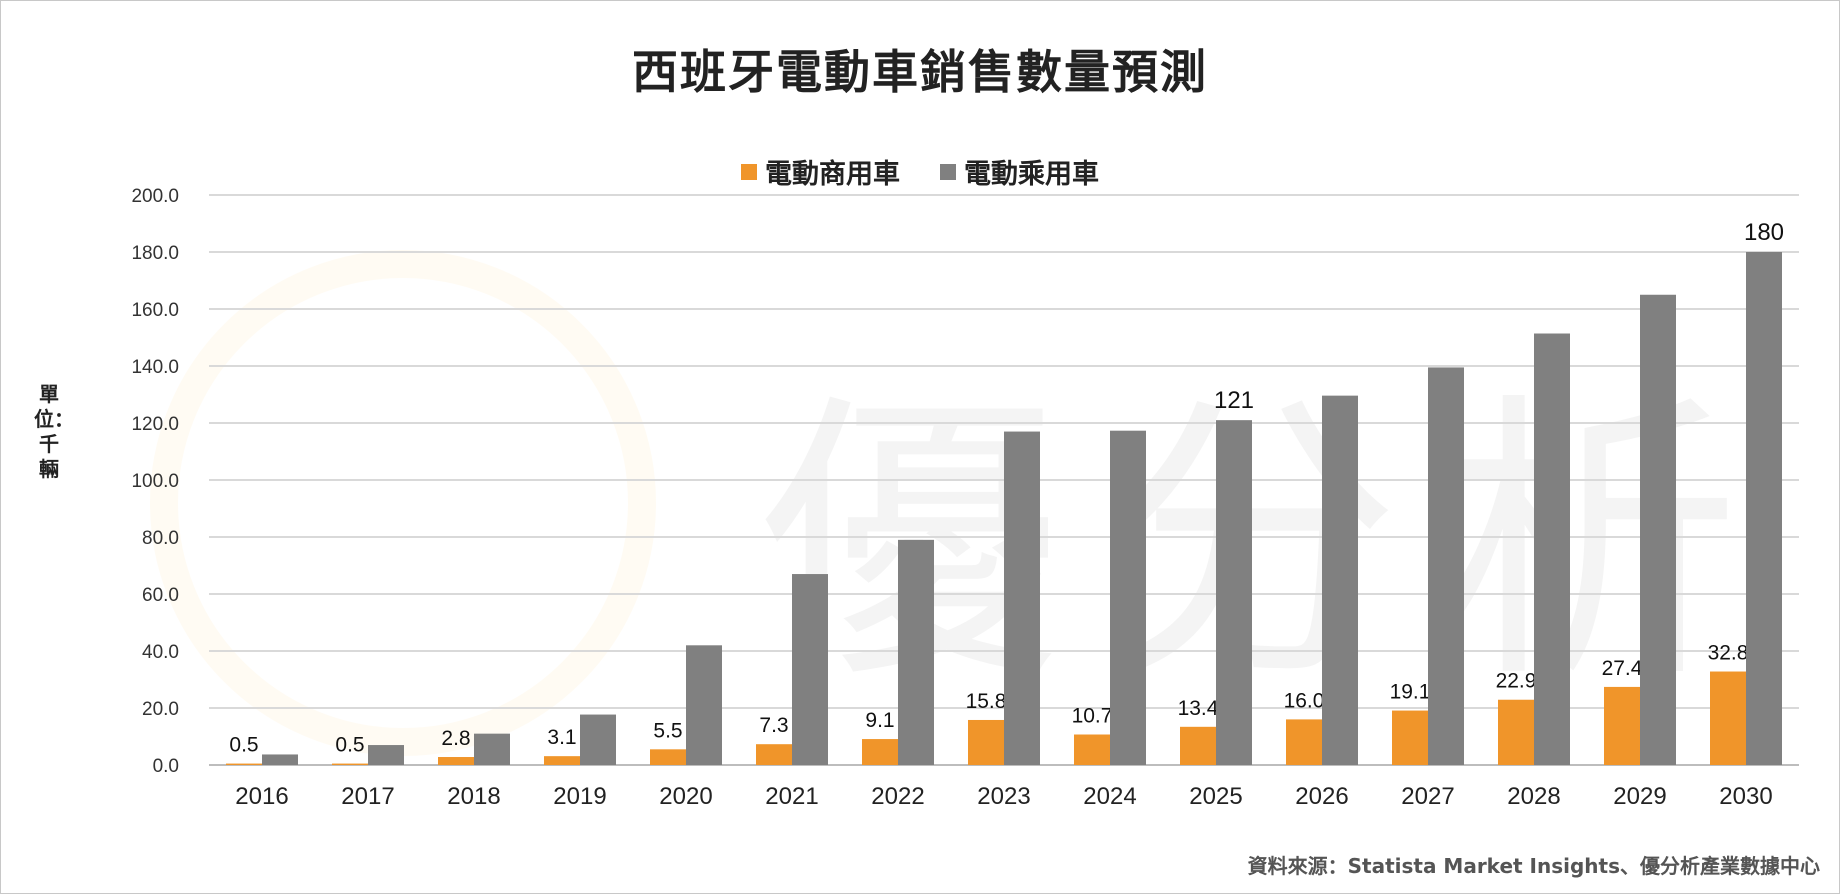  I want to click on legend-item-commercial: 電動商用車, so click(820, 171).